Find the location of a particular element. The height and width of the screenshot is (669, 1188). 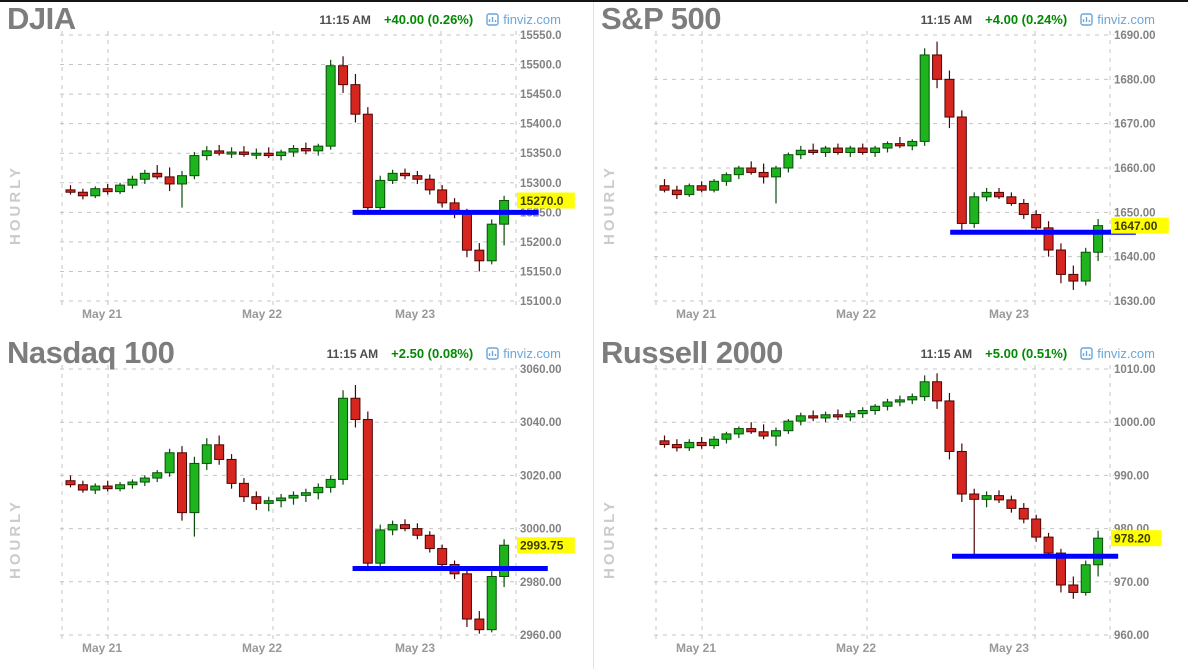

y-axis-label: 1680.00 is located at coordinates (1135, 80).